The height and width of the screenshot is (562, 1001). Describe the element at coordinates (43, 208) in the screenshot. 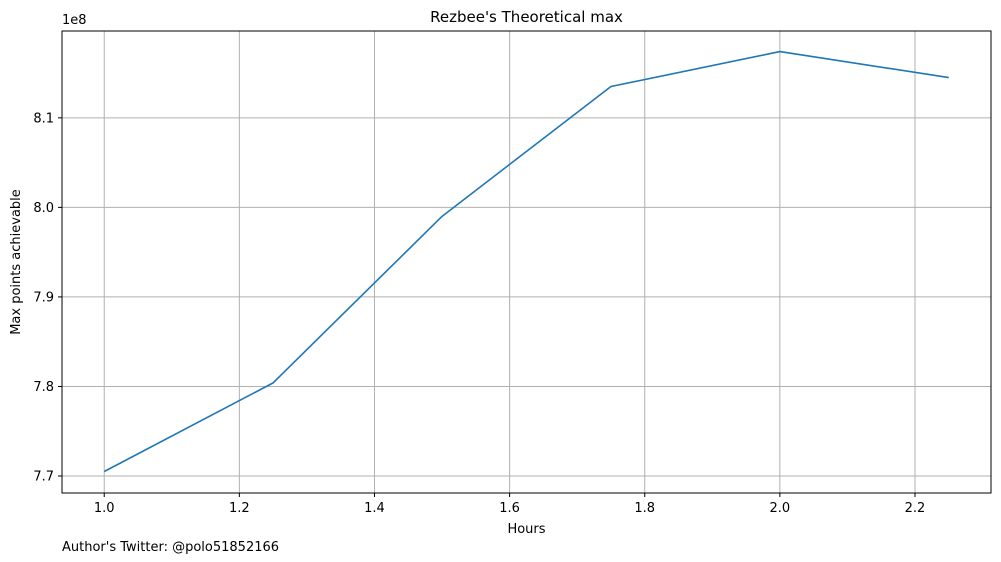

I see `y-tick-label: 8.0` at that location.